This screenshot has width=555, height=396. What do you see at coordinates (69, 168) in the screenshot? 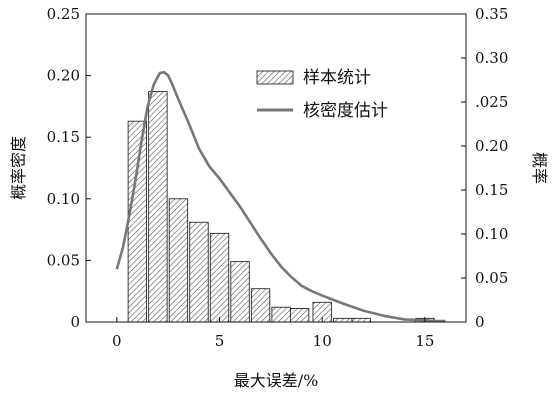
I see `y-axis-left: 0 0.05 0.10 0.15 0.20 0.25` at bounding box center [69, 168].